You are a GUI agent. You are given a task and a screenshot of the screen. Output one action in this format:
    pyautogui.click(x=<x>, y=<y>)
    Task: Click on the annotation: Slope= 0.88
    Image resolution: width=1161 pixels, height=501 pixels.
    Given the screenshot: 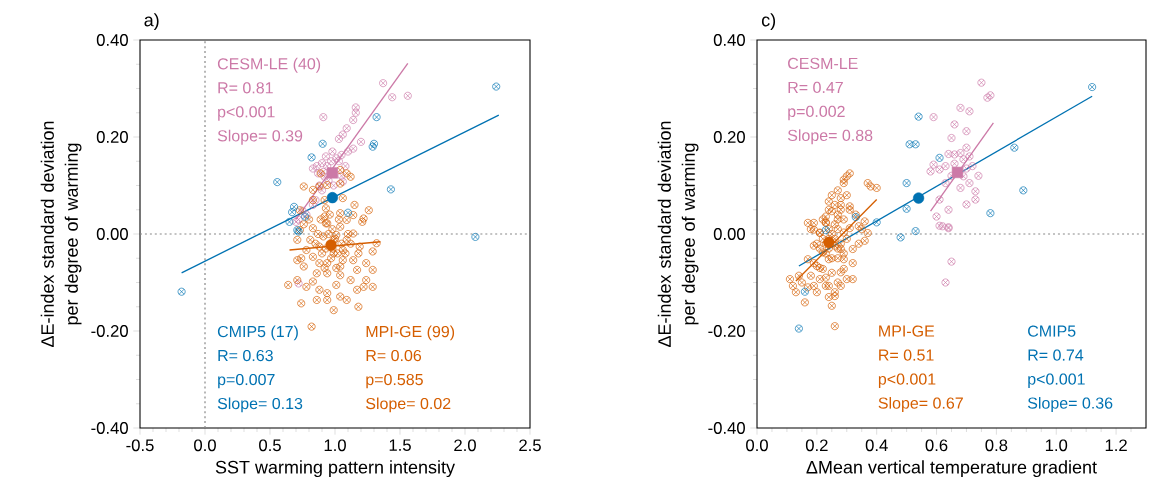 What is the action you would take?
    pyautogui.click(x=830, y=137)
    